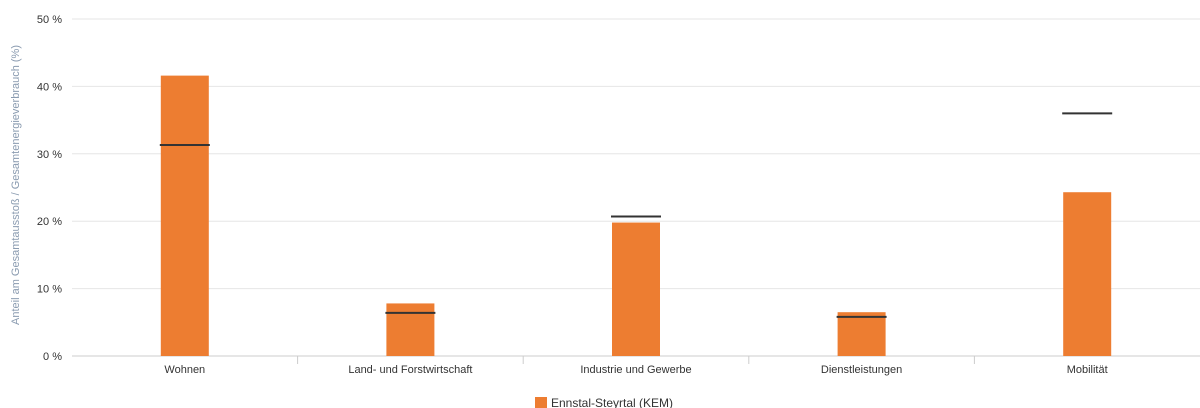 The height and width of the screenshot is (408, 1200). What do you see at coordinates (635, 370) in the screenshot?
I see `x-tick-label: Industrie und Gewerbe` at bounding box center [635, 370].